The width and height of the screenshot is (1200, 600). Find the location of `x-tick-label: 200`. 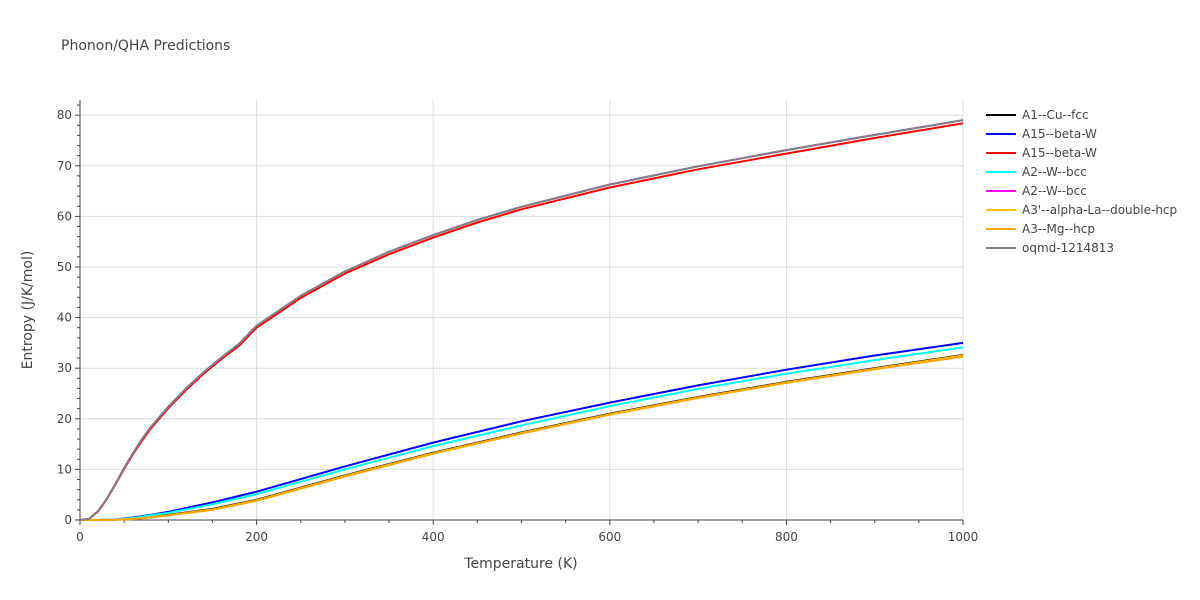

x-tick-label: 200 is located at coordinates (256, 537).